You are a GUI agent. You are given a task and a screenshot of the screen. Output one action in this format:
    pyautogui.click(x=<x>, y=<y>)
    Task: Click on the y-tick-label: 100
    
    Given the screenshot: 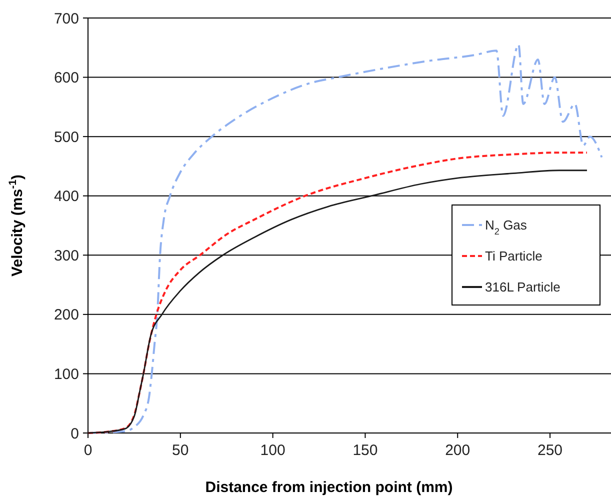 What is the action you would take?
    pyautogui.click(x=66, y=374)
    